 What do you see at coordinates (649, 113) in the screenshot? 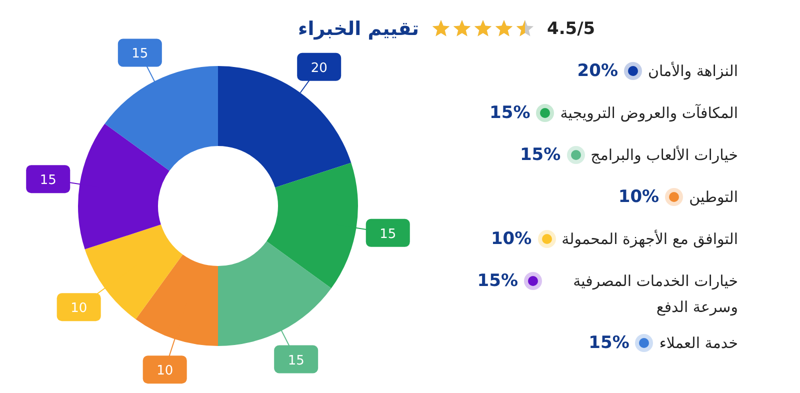
I see `legend-label: المكافآت والعروض الترويجية` at bounding box center [649, 113].